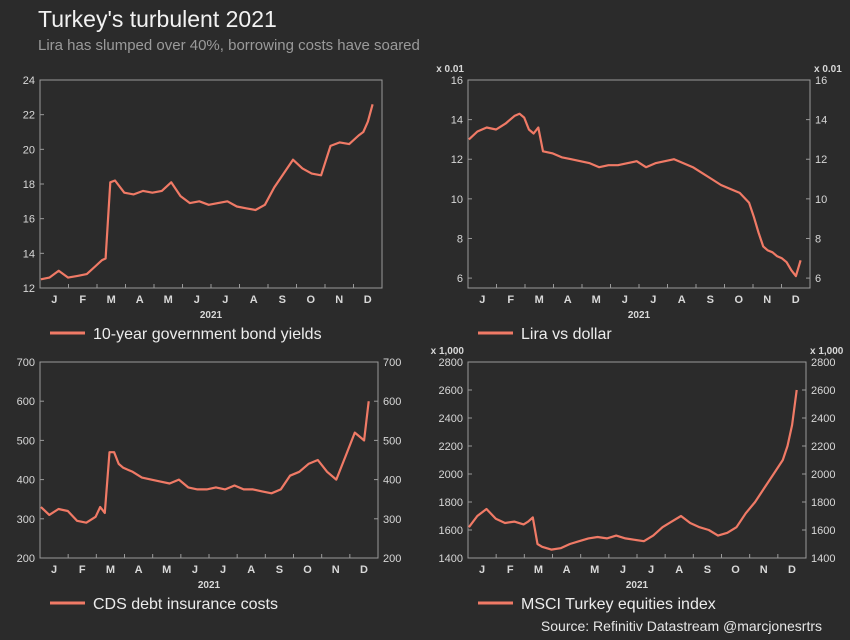 This screenshot has height=640, width=850. I want to click on chart-bond-frame, so click(211, 184).